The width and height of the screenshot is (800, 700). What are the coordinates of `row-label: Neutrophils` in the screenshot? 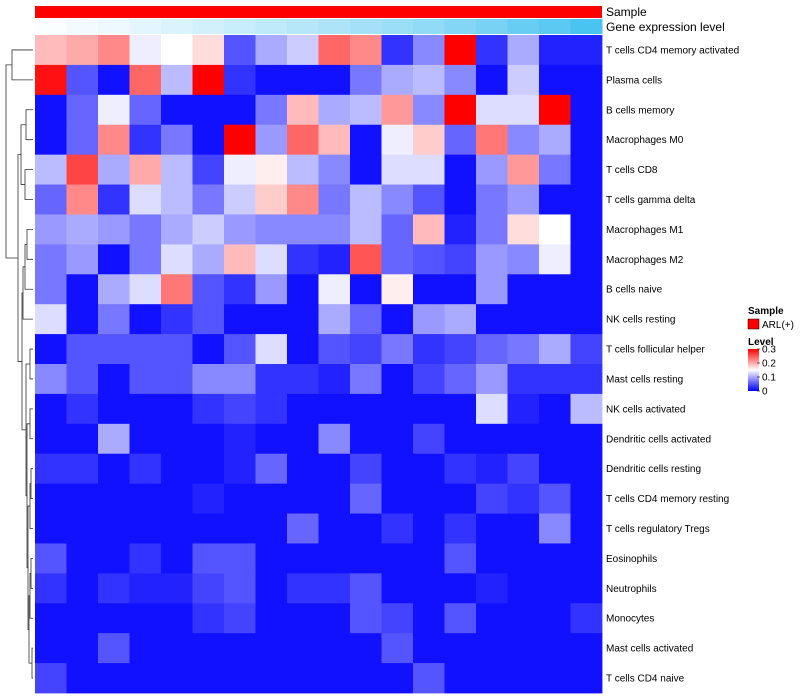 It's located at (631, 589).